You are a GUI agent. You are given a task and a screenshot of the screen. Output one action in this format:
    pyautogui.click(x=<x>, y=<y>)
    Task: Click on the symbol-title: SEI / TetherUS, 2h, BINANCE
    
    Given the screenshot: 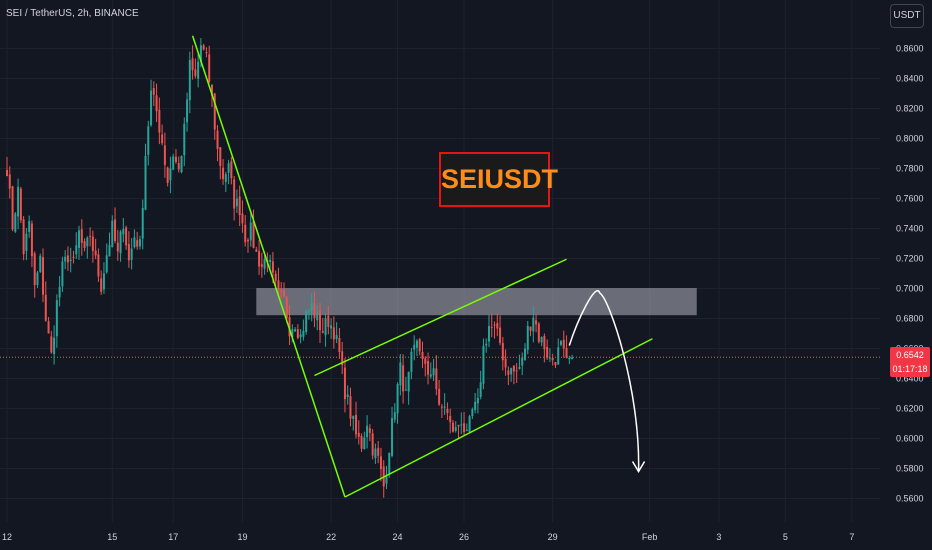 What is the action you would take?
    pyautogui.click(x=72, y=13)
    